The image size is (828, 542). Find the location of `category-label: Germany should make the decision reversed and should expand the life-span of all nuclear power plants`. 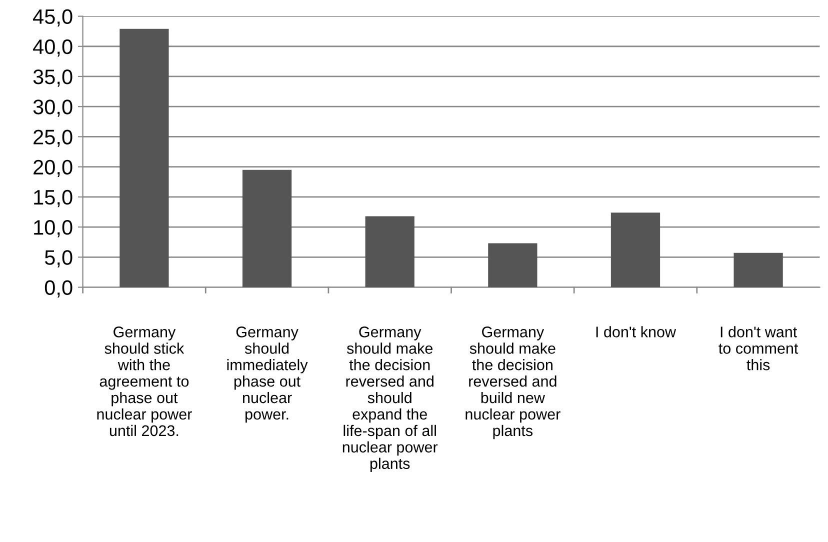

category-label: Germany should make the decision reversed and should expand the life-span of all nuclear power plants is located at coordinates (390, 399).